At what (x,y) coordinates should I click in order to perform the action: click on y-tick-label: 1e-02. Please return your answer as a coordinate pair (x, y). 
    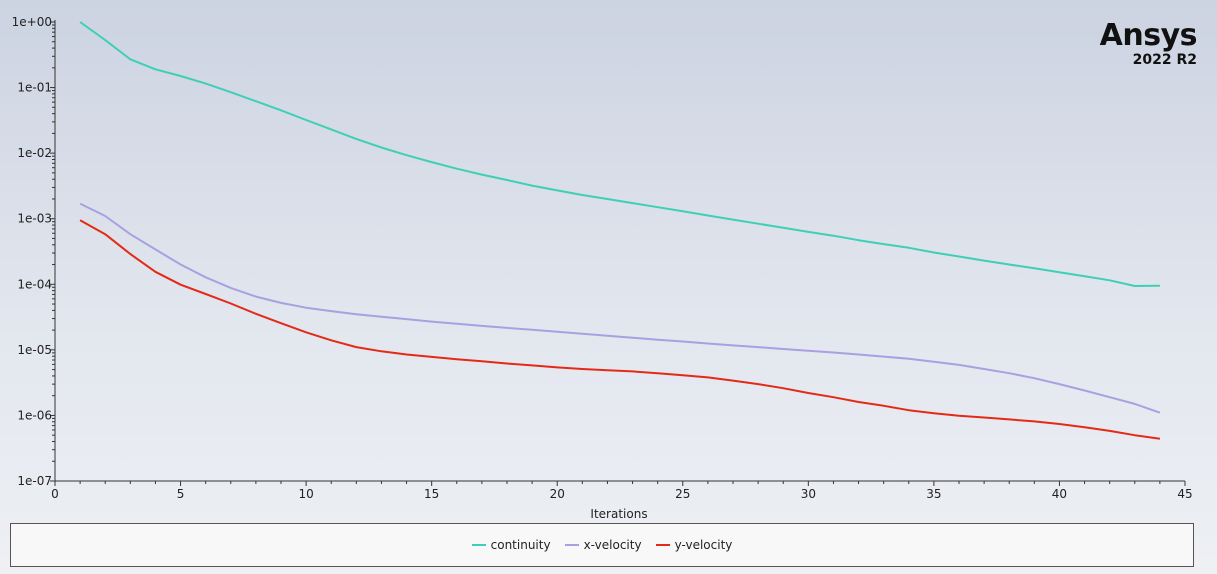
    Looking at the image, I should click on (34, 153).